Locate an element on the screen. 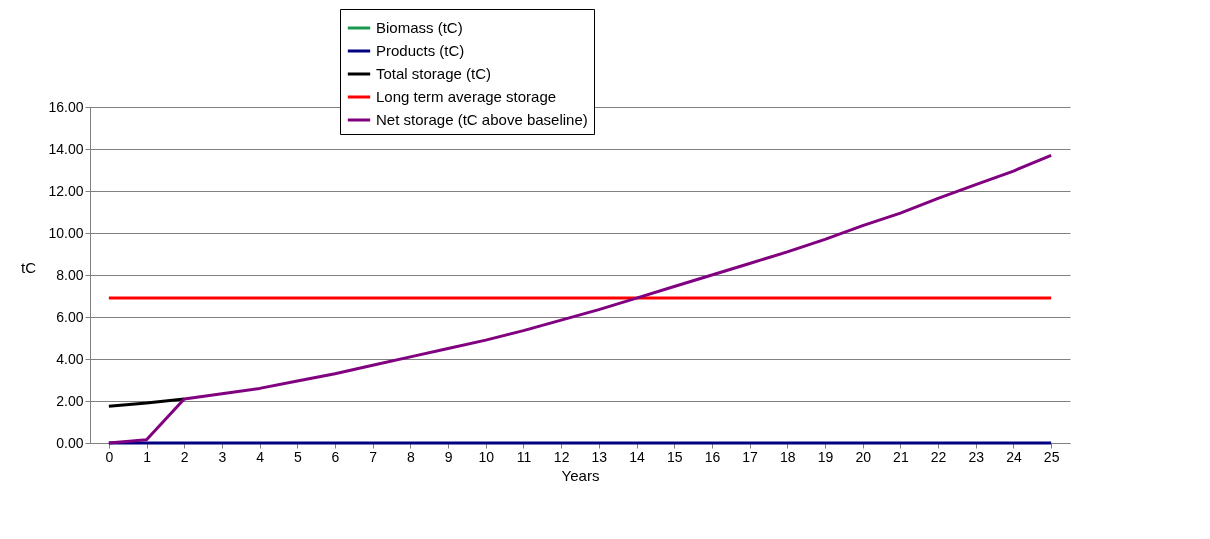 The height and width of the screenshot is (539, 1210). x-tick-label: 6 is located at coordinates (335, 456).